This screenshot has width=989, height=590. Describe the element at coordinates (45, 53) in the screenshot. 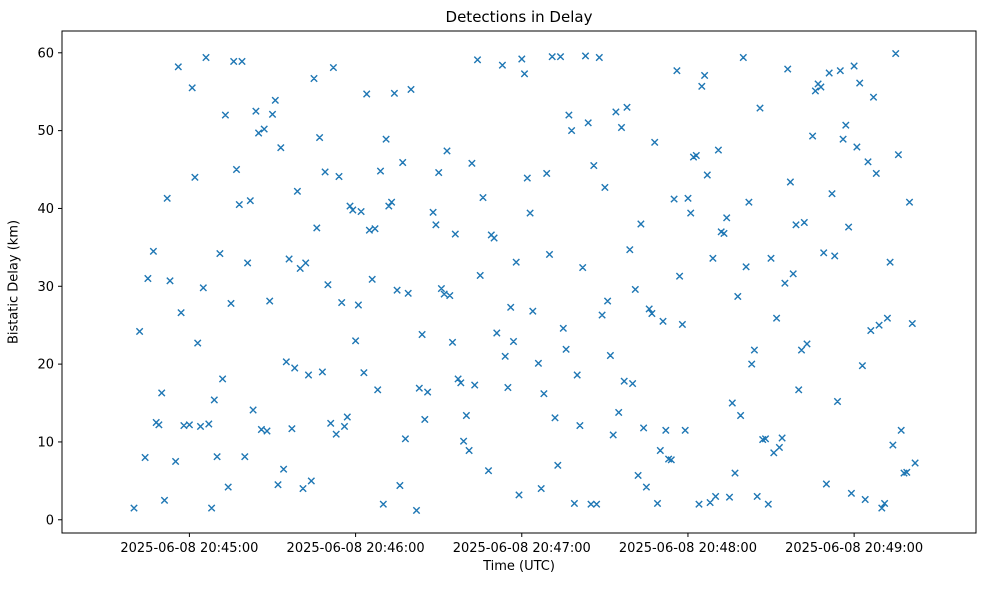

I see `y-tick-label: 60` at that location.